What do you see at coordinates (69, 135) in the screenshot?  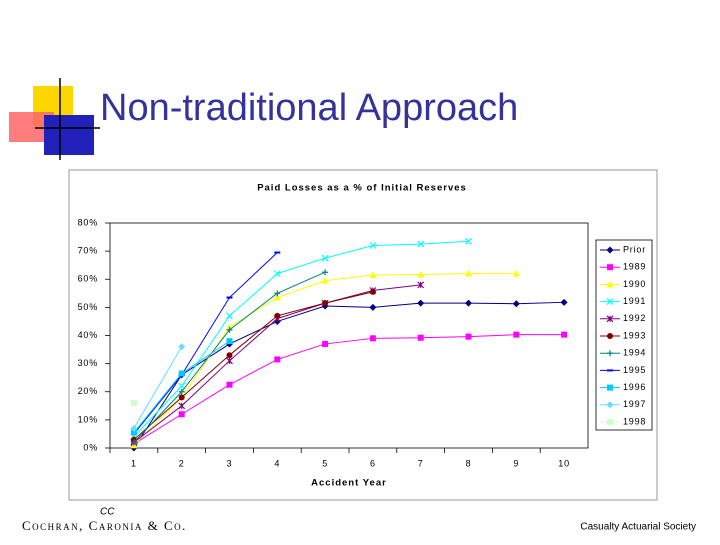 I see `deco-blue` at bounding box center [69, 135].